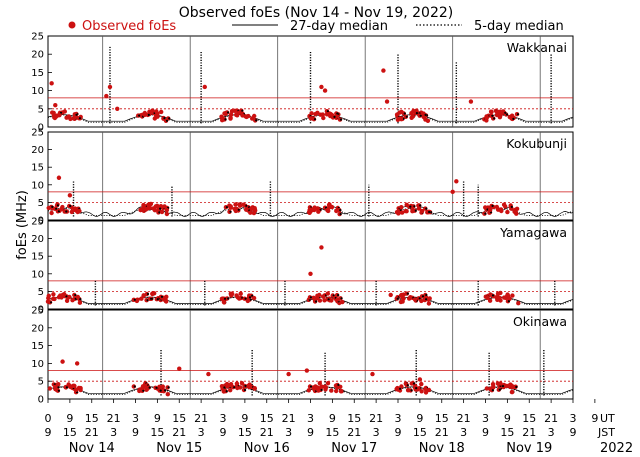 Image resolution: width=640 pixels, height=457 pixels. Describe the element at coordinates (245, 432) in the screenshot. I see `jst-tick-label: 15` at that location.